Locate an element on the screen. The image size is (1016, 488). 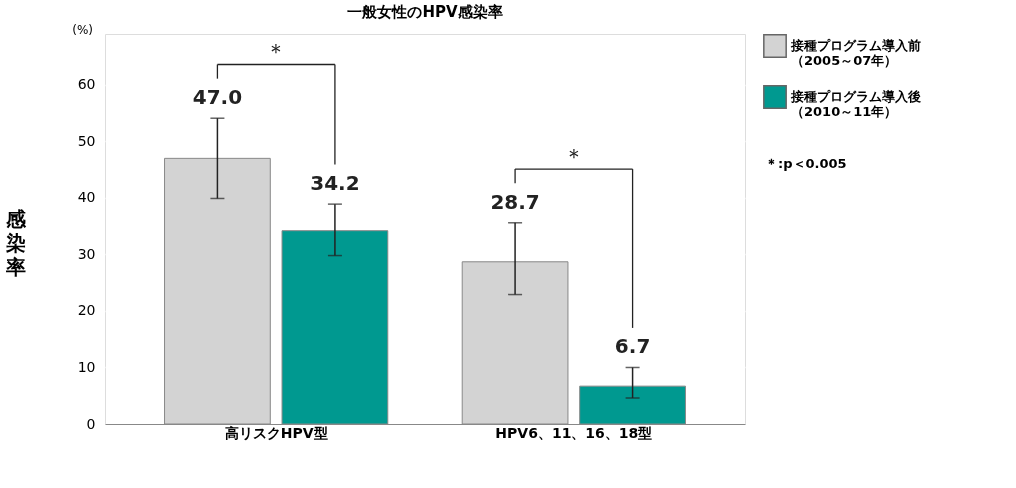
data-label: 34.2 is located at coordinates (335, 183).